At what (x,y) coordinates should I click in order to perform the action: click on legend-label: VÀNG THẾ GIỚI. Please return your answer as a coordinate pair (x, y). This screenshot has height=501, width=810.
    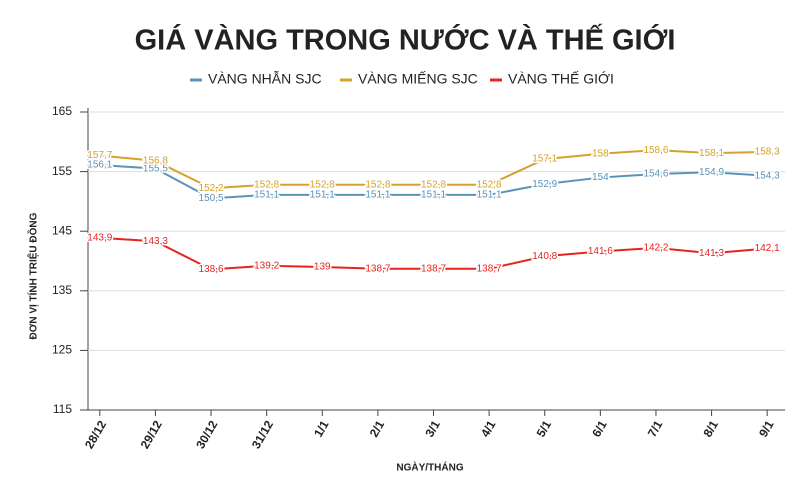
    Looking at the image, I should click on (561, 79).